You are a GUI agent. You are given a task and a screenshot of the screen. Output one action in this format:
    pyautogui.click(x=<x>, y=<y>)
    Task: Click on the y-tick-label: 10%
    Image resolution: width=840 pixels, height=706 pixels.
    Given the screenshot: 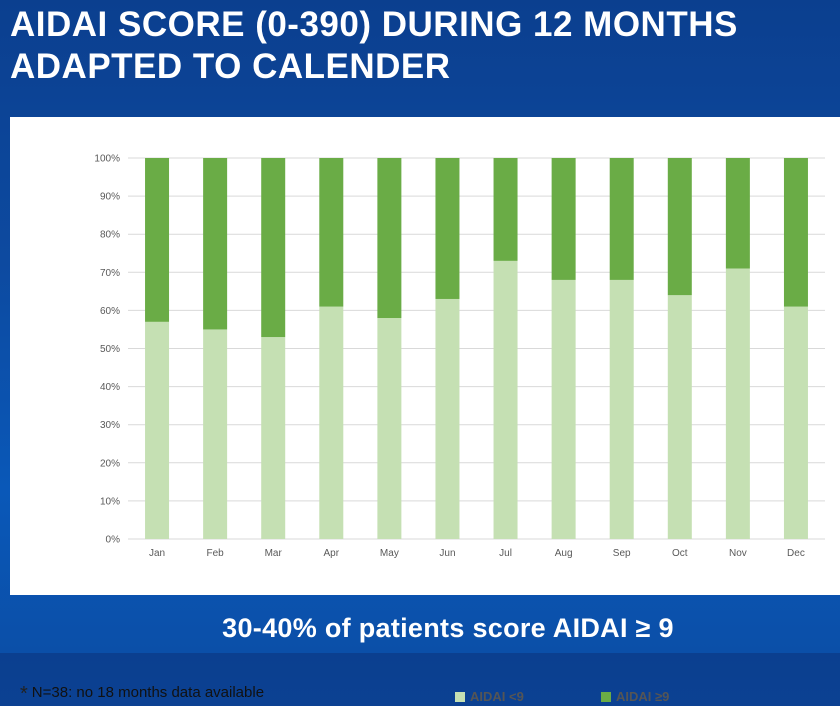 What is the action you would take?
    pyautogui.click(x=110, y=501)
    